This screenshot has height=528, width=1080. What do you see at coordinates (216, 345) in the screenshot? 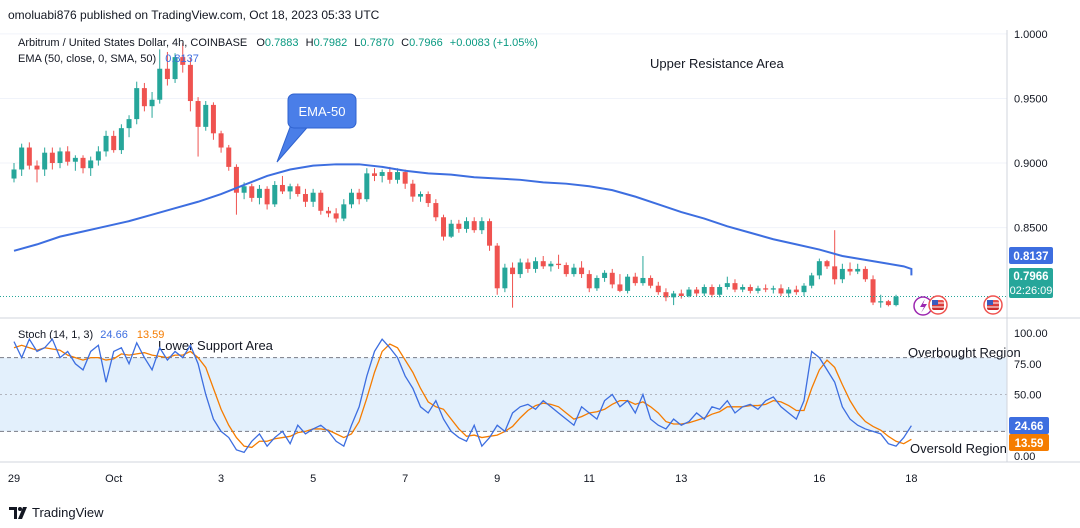
I see `lower-support-label: Lower Support Area` at bounding box center [216, 345].